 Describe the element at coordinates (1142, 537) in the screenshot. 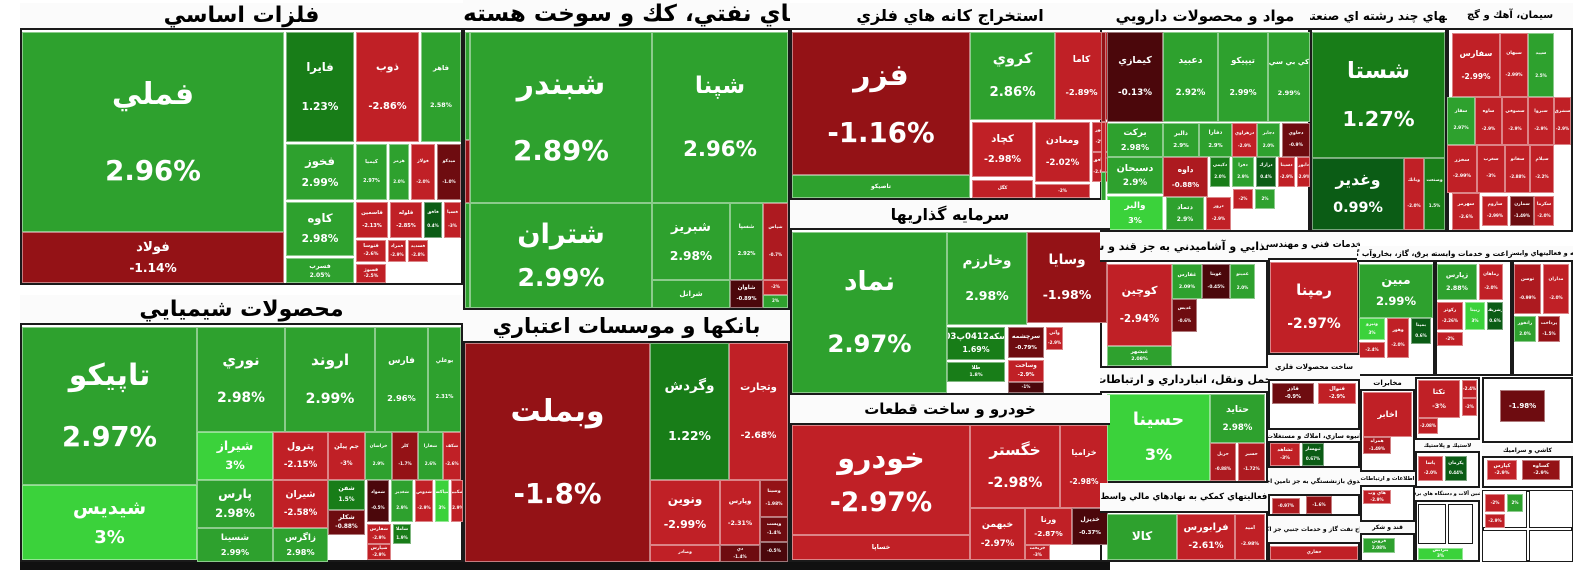

I see `tile-كالا: كالا` at that location.